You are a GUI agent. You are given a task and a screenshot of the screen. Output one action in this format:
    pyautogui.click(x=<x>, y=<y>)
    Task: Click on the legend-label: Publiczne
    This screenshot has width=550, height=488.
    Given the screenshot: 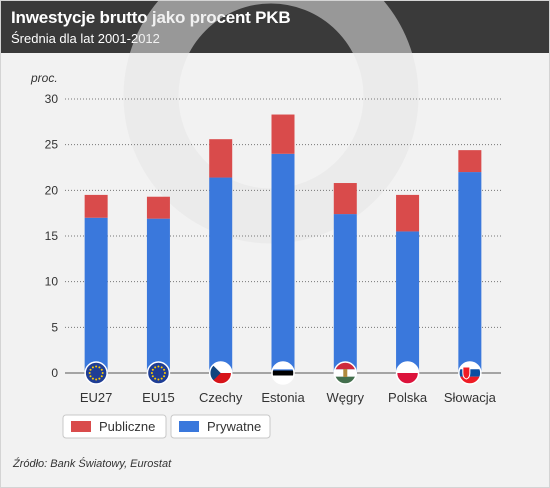 What is the action you would take?
    pyautogui.click(x=127, y=426)
    